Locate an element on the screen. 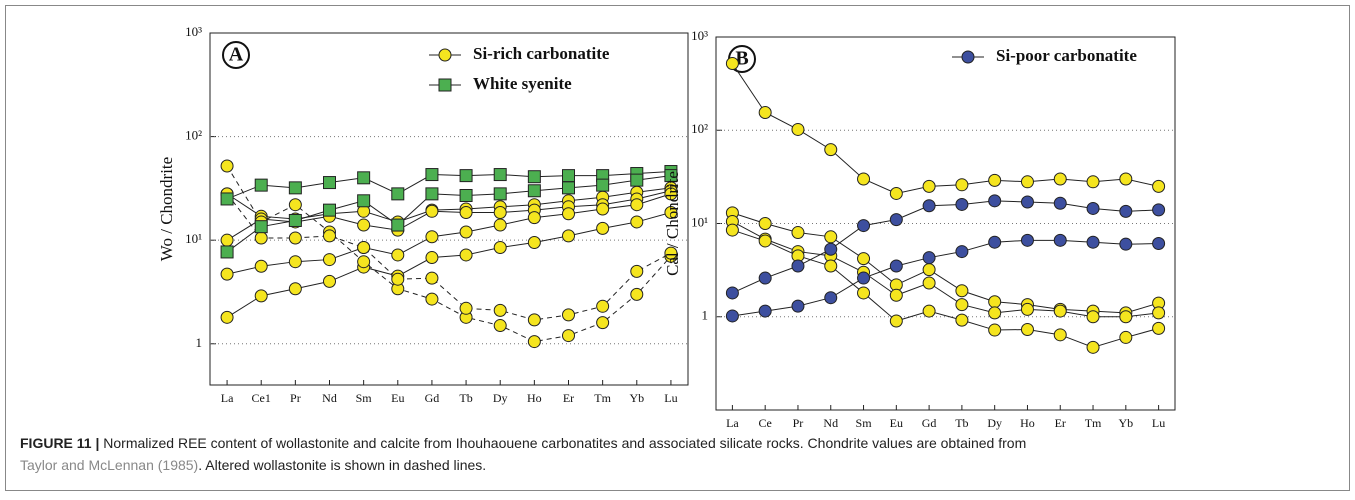 Image resolution: width=1355 pixels, height=500 pixels. x-tick-label: Ce1 is located at coordinates (261, 398).